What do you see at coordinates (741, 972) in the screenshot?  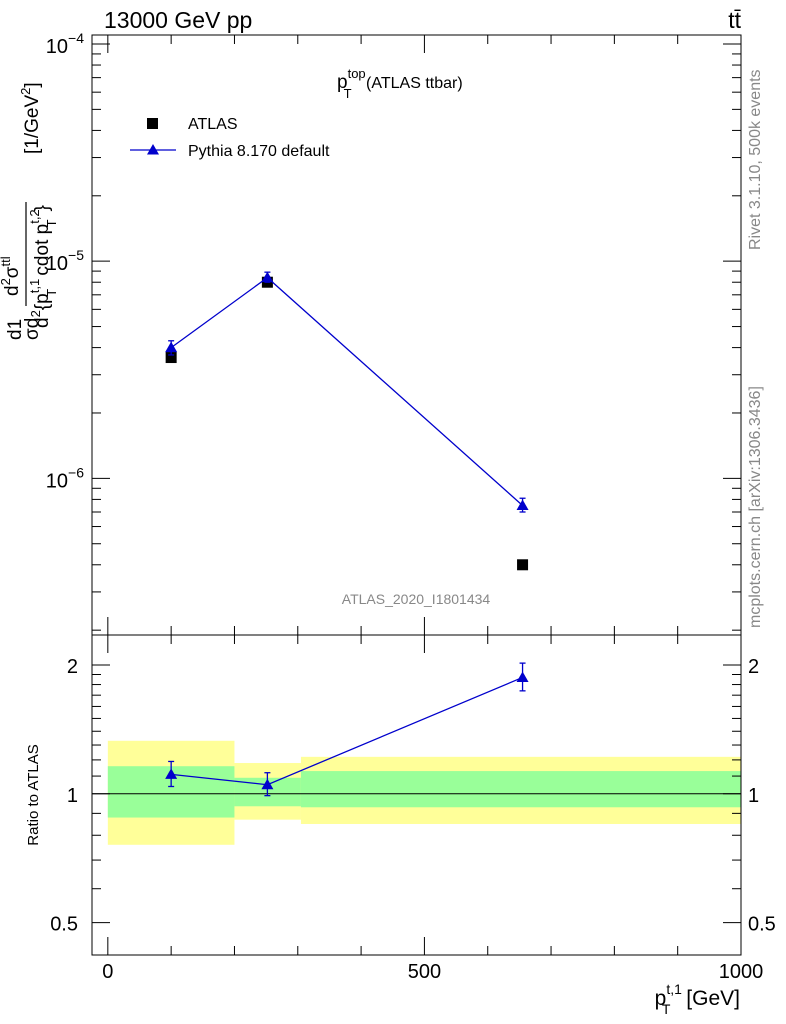 I see `x-tick-label: 1000` at bounding box center [741, 972].